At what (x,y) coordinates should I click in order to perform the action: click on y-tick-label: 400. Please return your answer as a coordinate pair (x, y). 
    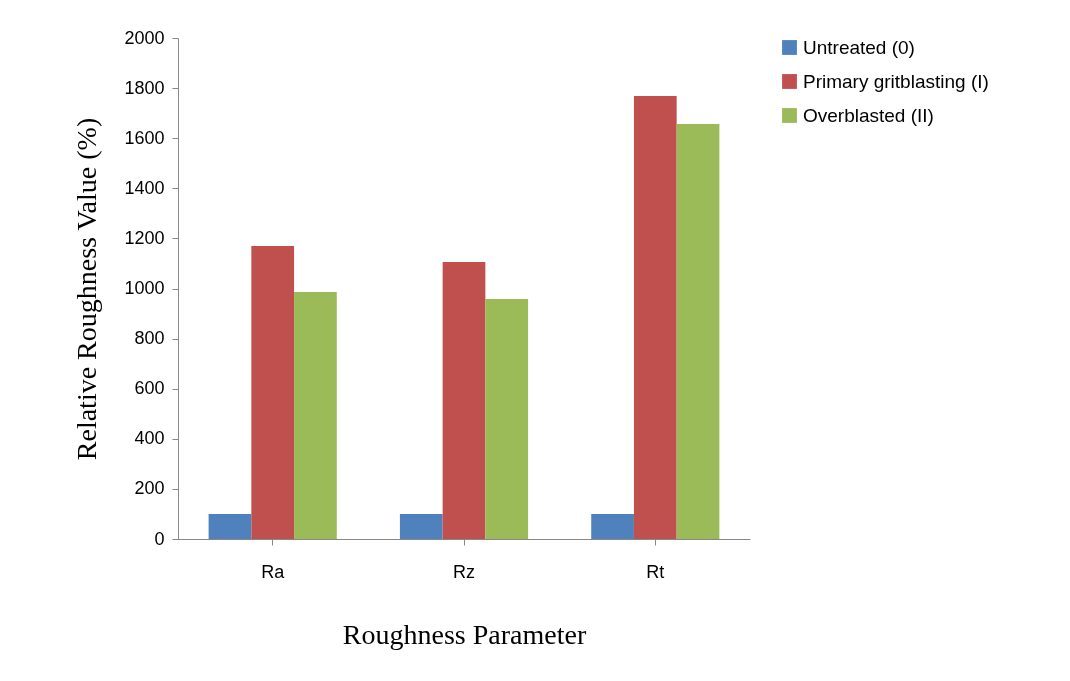
    Looking at the image, I should click on (149, 438).